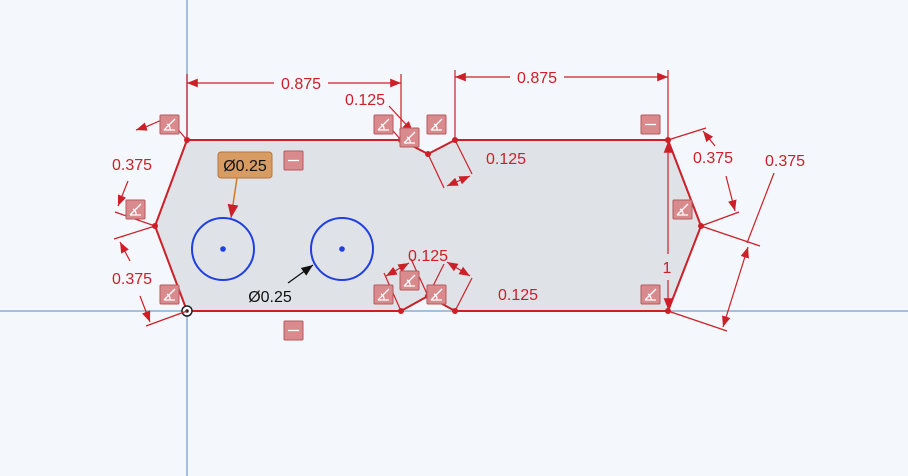 The width and height of the screenshot is (908, 476). Describe the element at coordinates (428, 256) in the screenshot. I see `dimension-bottom-notch: 0.125` at that location.